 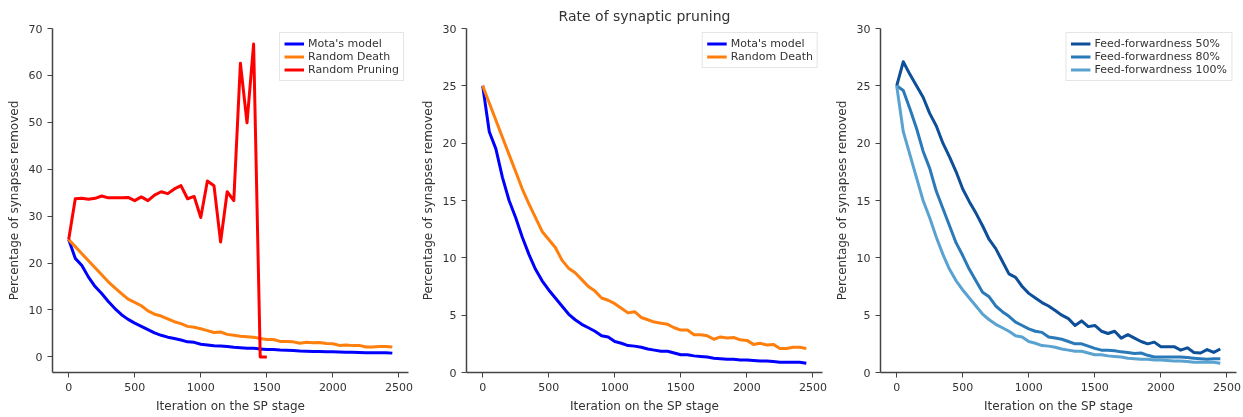 I want to click on y-tick-label: 40, so click(x=35, y=170).